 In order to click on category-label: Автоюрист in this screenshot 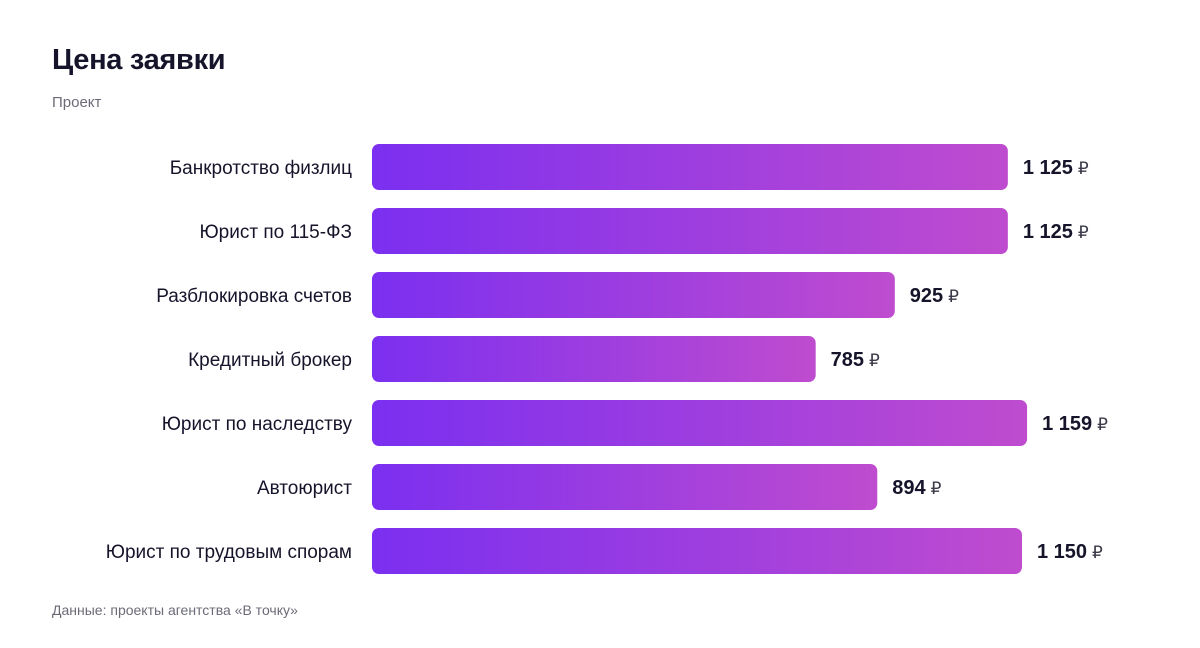, I will do `click(304, 488)`.